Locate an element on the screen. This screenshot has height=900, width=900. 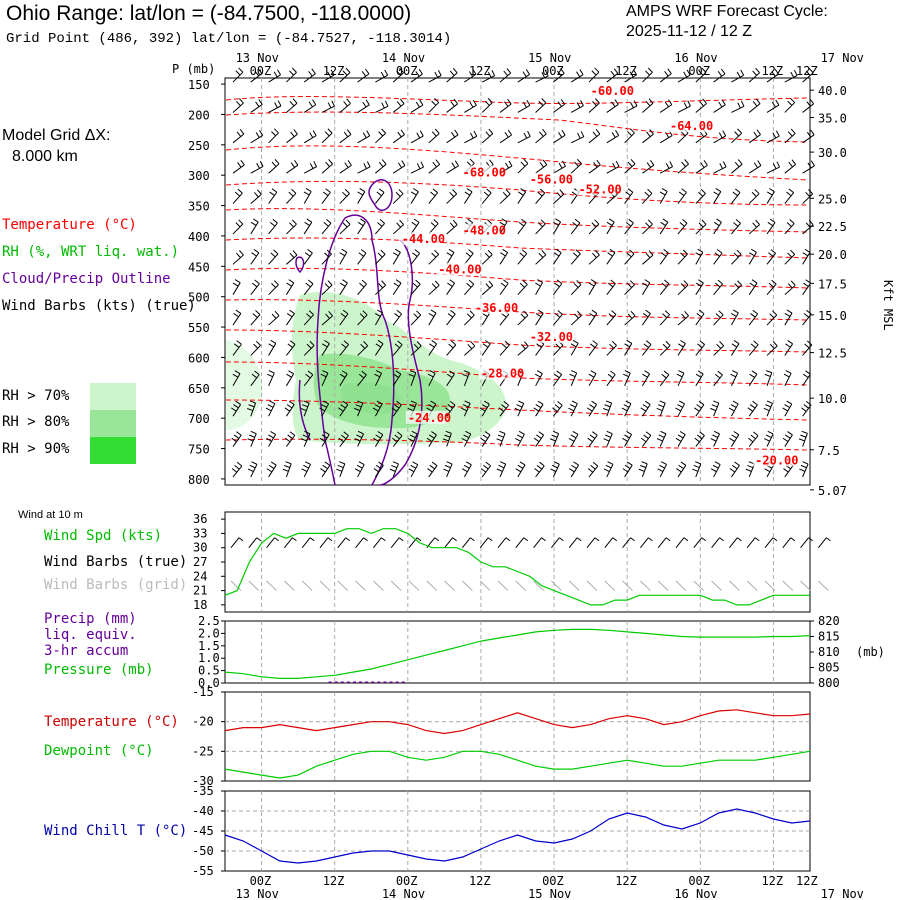
kft-tick-label: 15.0 is located at coordinates (832, 316).